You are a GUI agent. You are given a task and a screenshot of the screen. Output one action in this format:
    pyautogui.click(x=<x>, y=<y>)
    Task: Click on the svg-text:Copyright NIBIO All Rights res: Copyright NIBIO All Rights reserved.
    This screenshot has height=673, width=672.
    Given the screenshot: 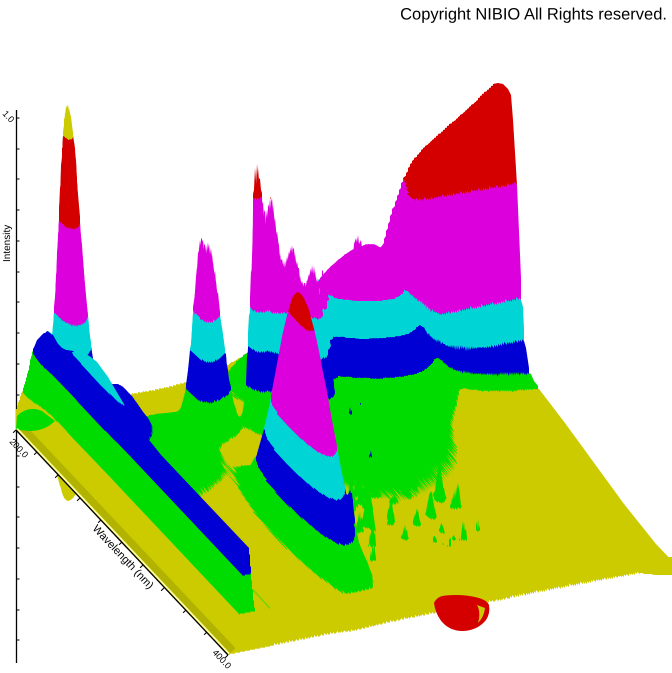 What is the action you would take?
    pyautogui.click(x=533, y=15)
    